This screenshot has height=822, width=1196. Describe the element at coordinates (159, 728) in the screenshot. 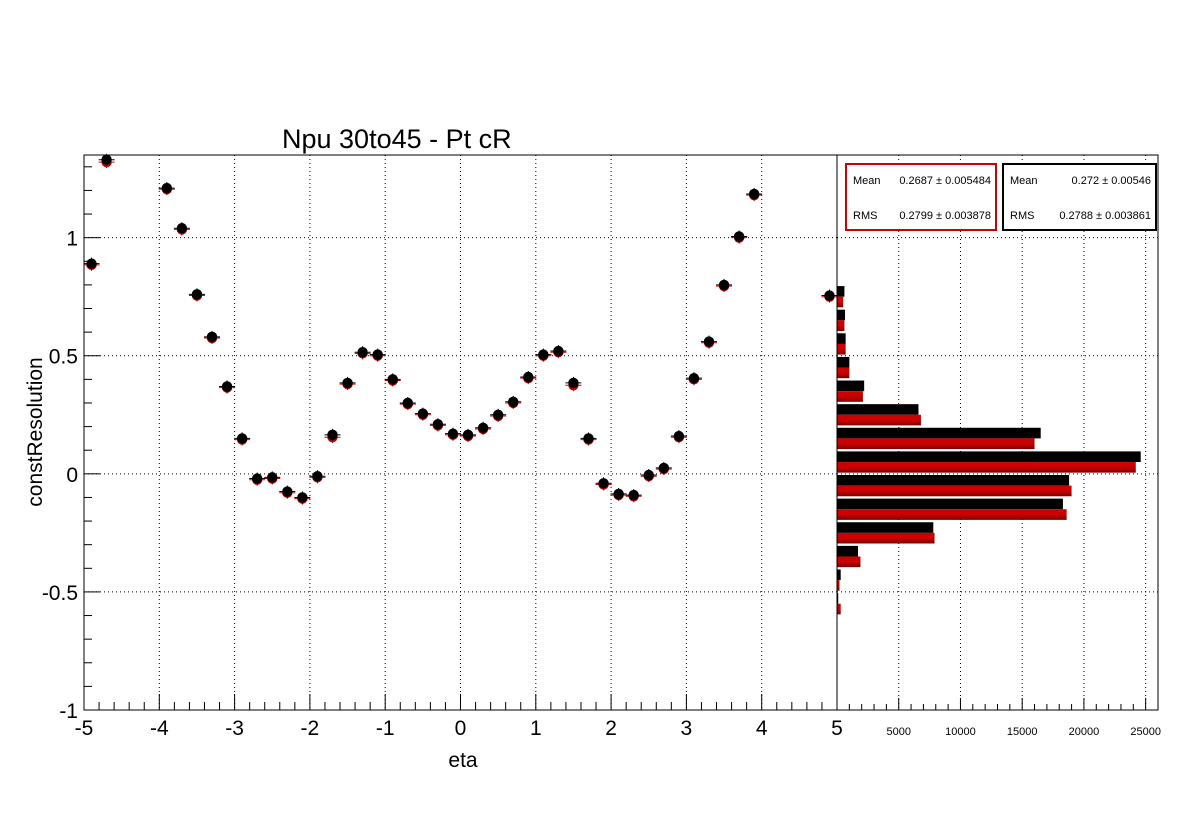

I see `x-tick-label: -4` at that location.